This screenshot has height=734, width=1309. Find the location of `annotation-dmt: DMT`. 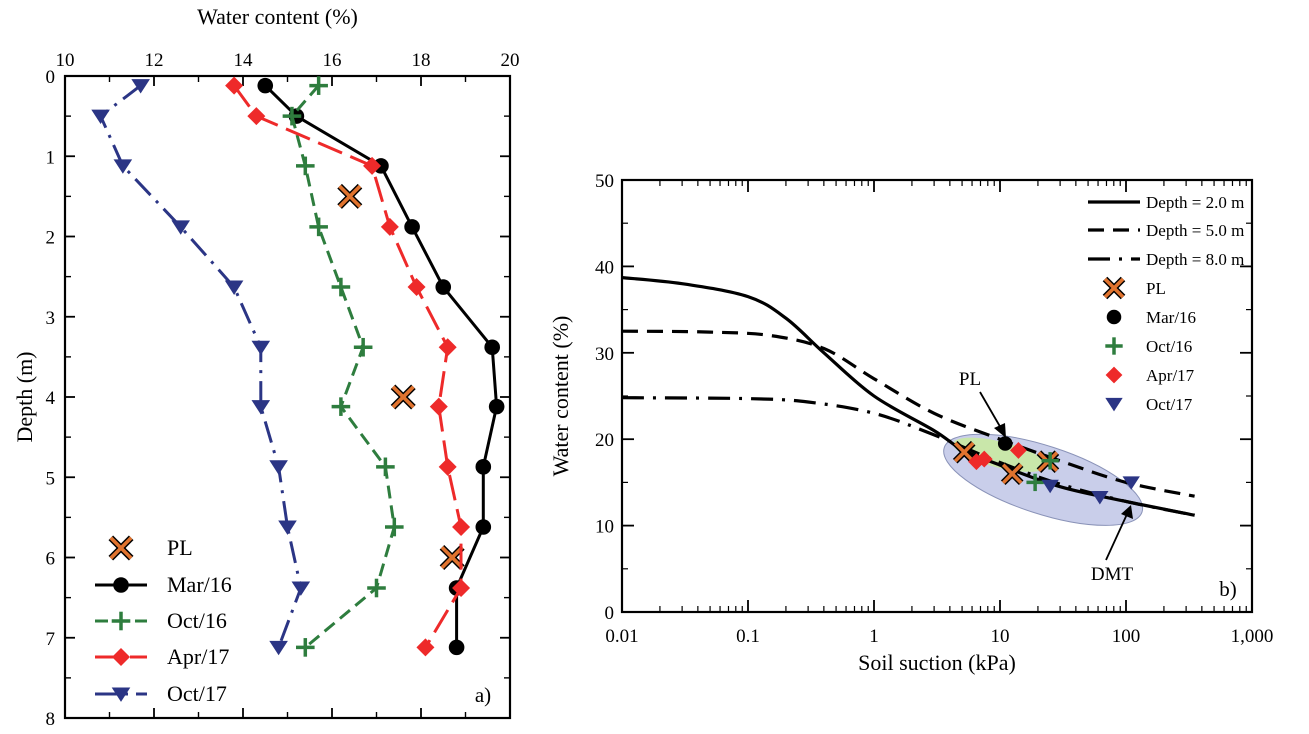

annotation-dmt: DMT is located at coordinates (1112, 574).